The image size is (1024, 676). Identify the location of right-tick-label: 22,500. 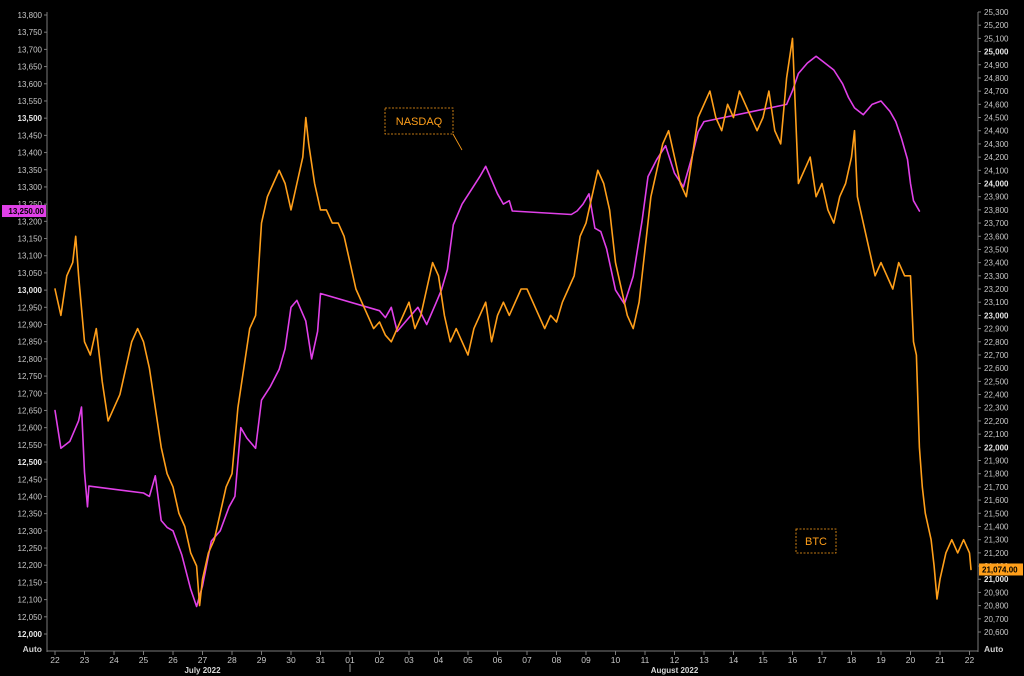
(996, 381).